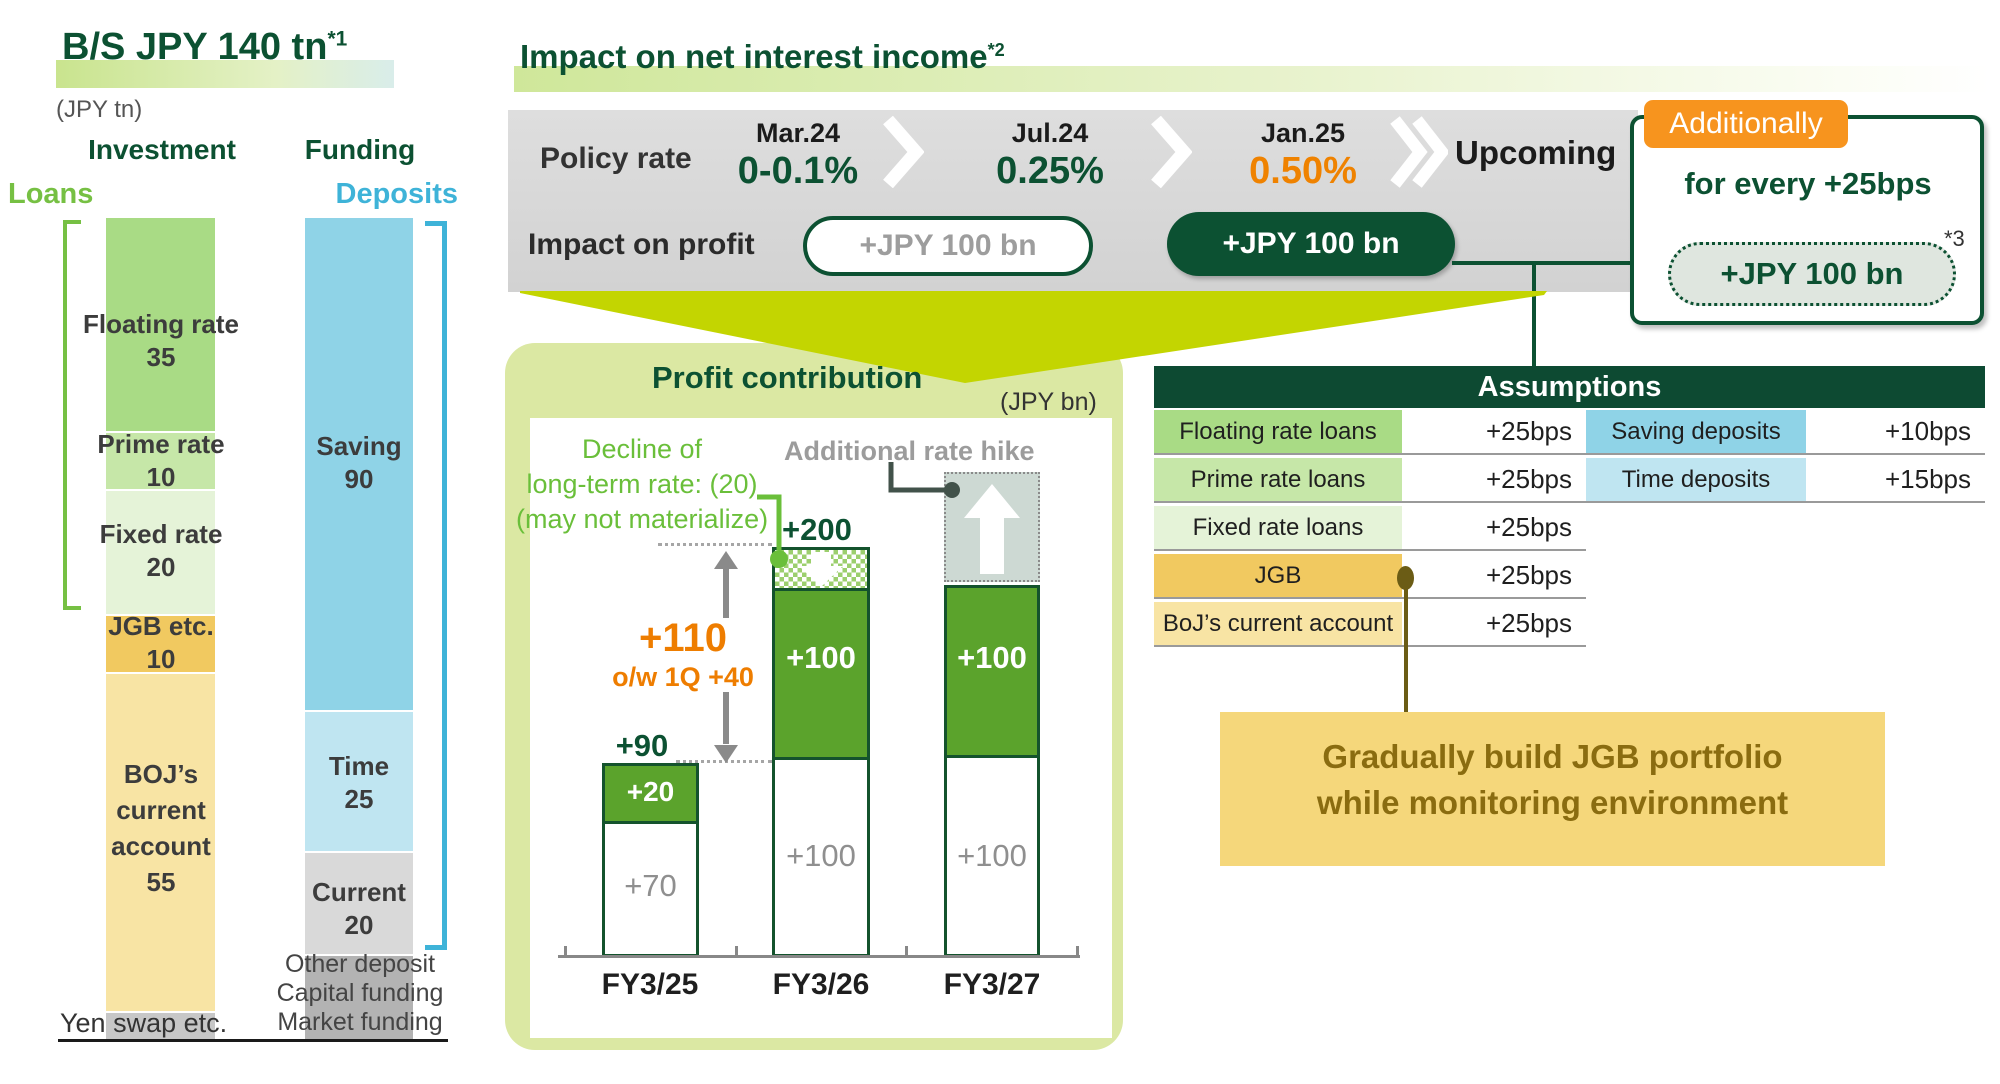 Image resolution: width=2000 pixels, height=1084 pixels. I want to click on funding-label-time: Time 25, so click(359, 782).